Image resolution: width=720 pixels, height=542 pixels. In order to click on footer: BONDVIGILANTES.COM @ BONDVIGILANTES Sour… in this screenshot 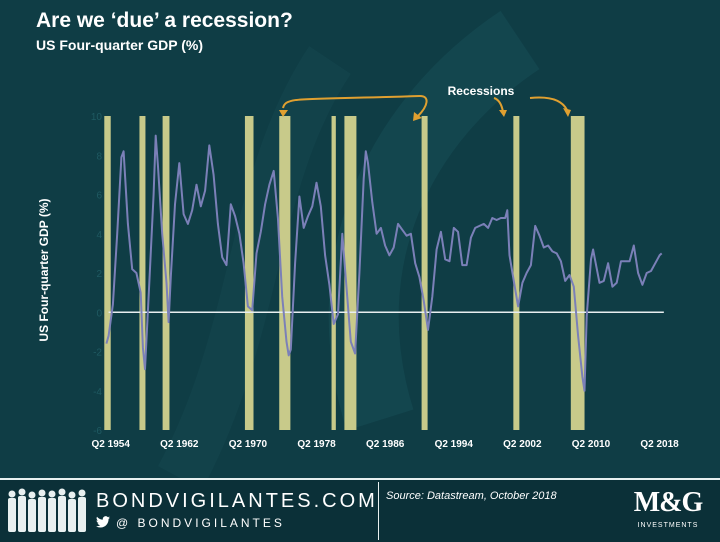, I will do `click(360, 510)`.